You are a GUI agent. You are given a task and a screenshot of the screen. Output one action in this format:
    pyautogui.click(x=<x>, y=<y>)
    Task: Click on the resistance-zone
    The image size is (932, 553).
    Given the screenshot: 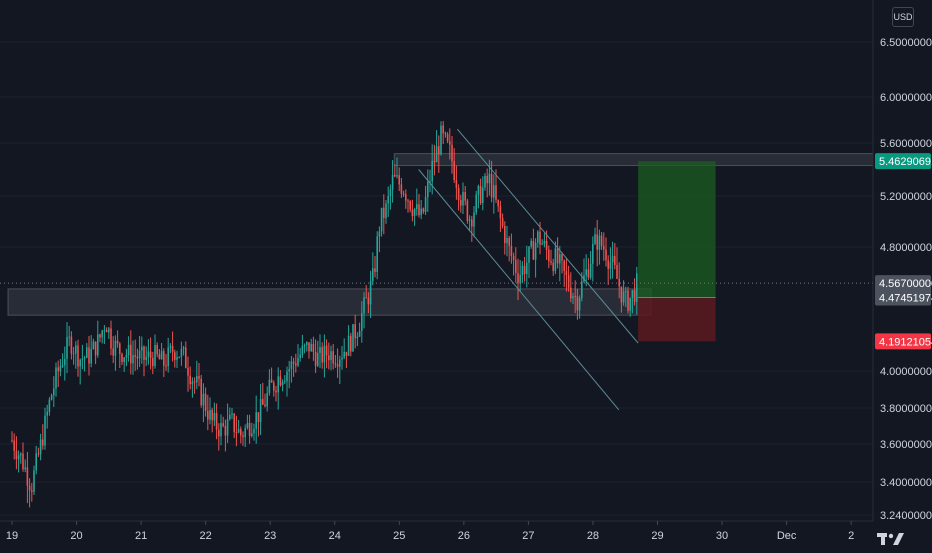 What is the action you would take?
    pyautogui.click(x=633, y=160)
    